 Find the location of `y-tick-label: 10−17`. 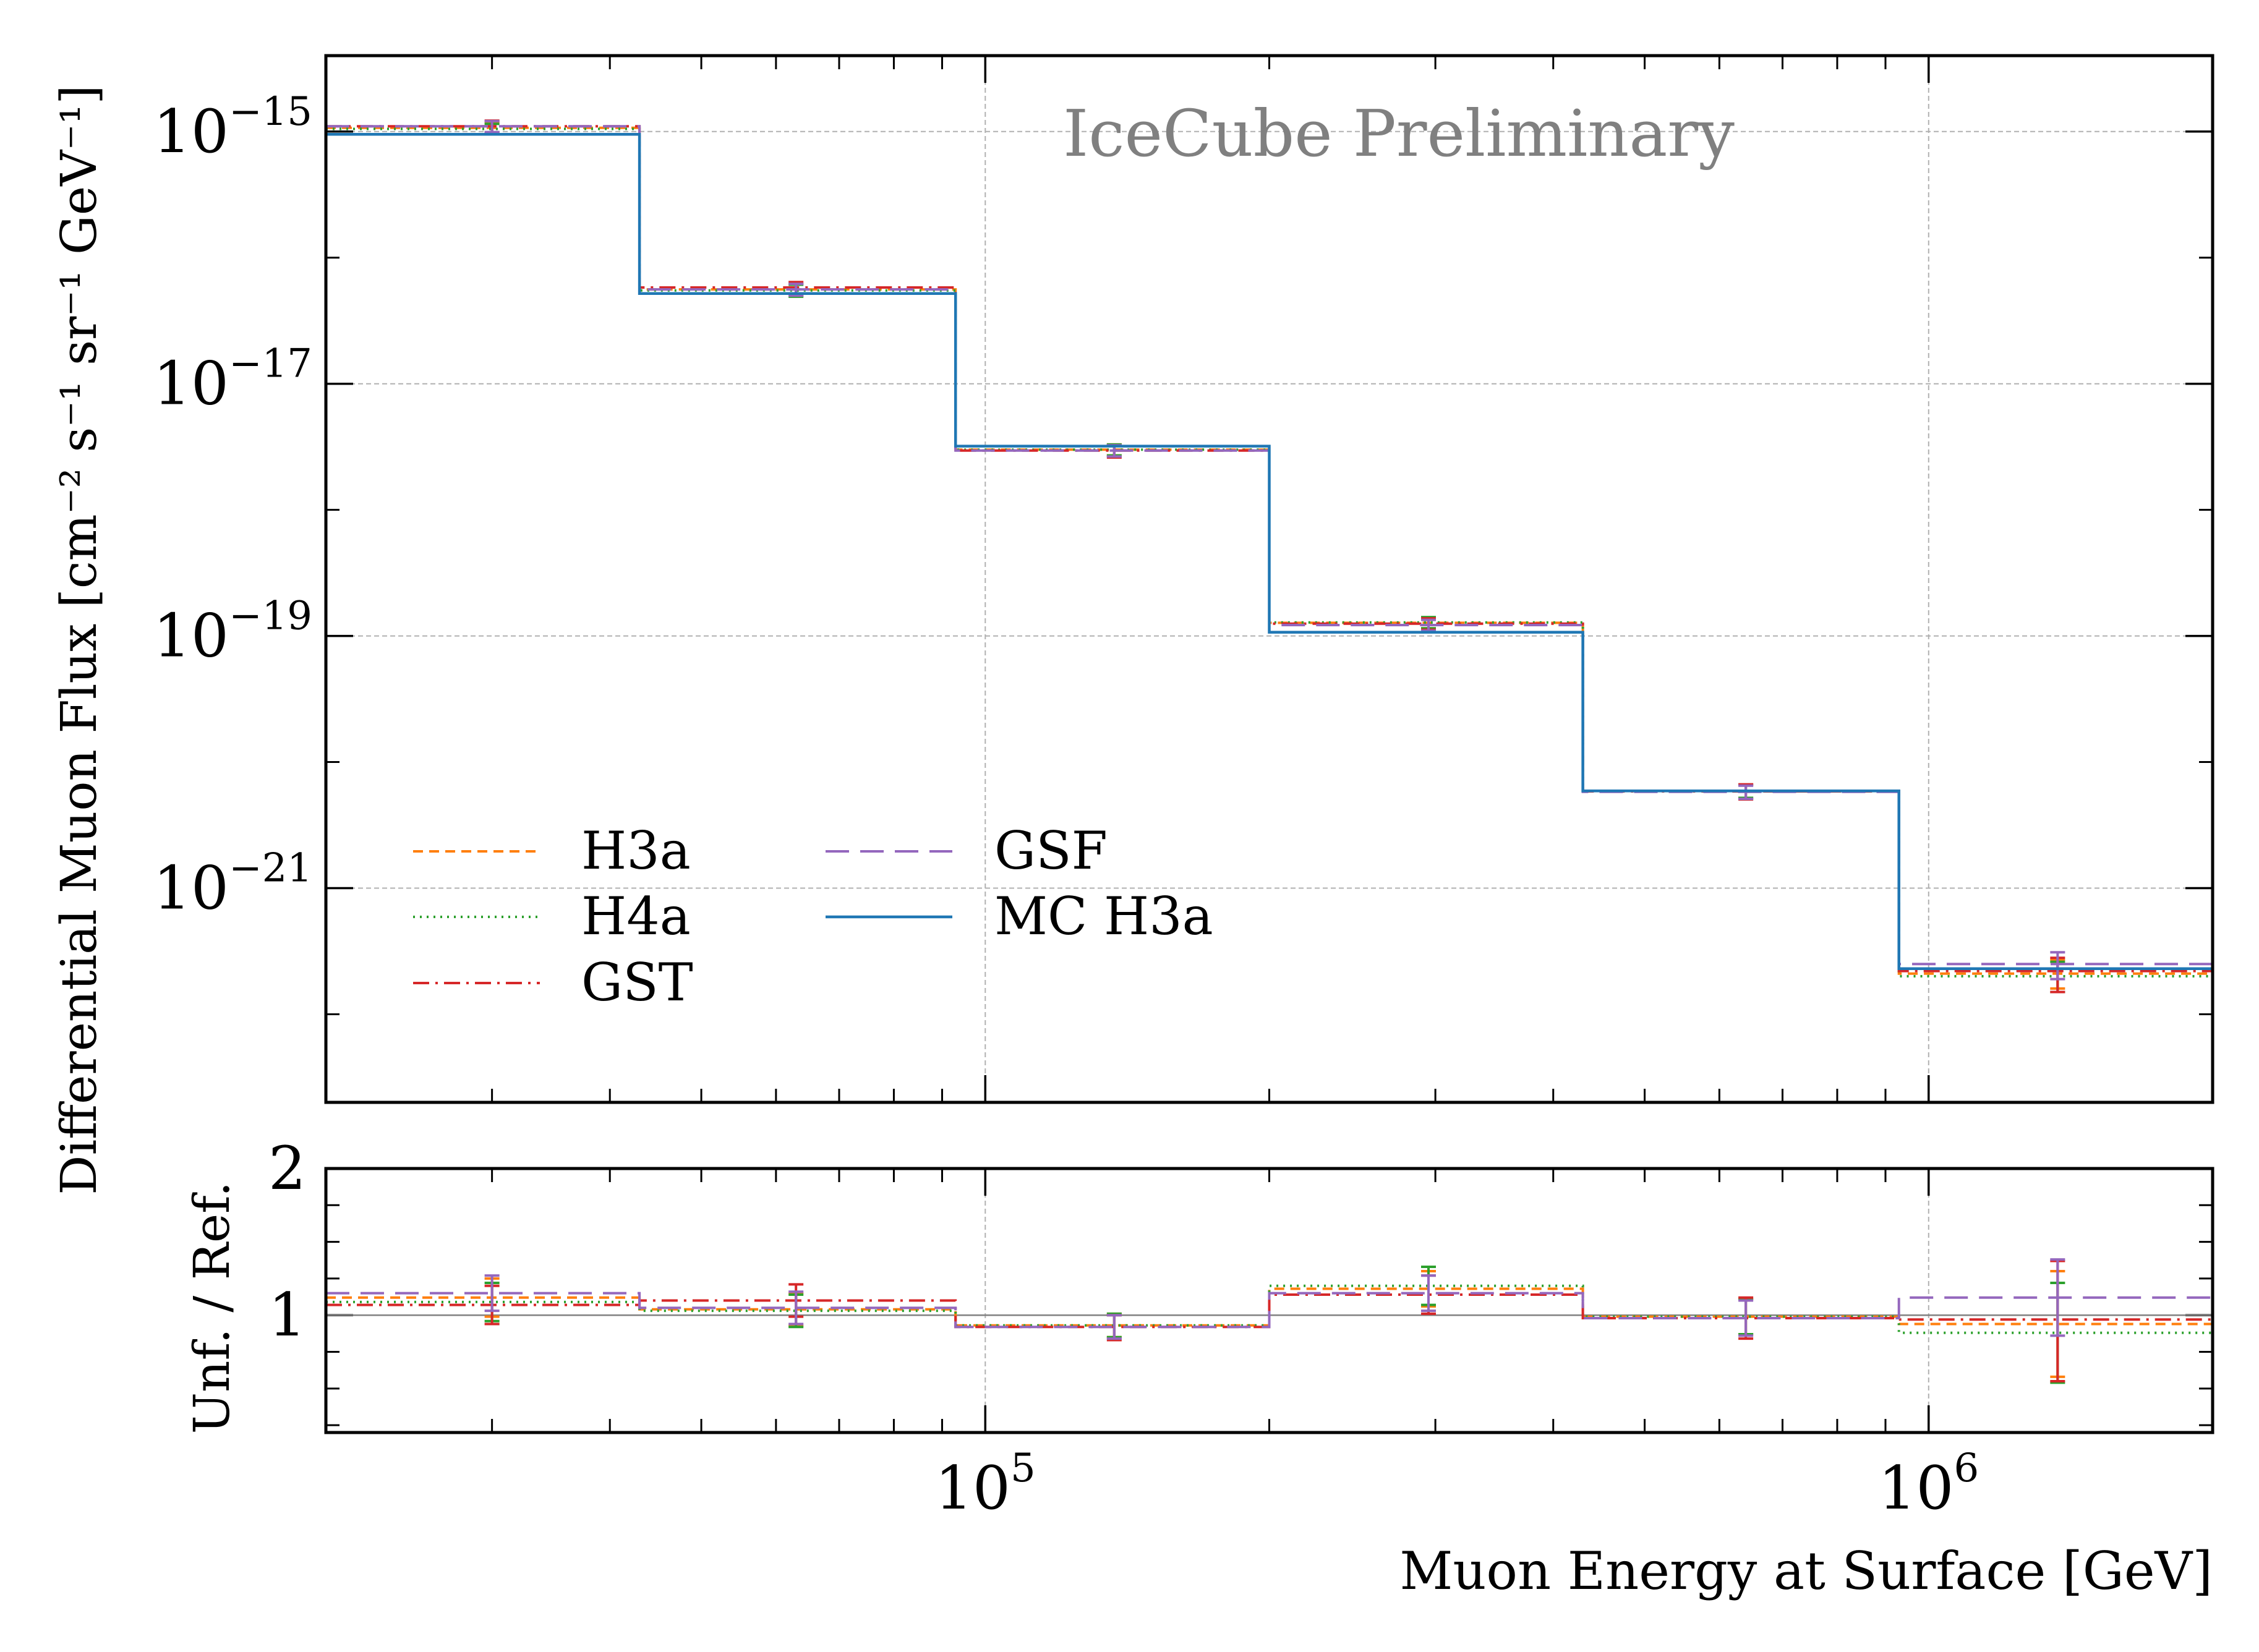

y-tick-label: 10−17 is located at coordinates (232, 380).